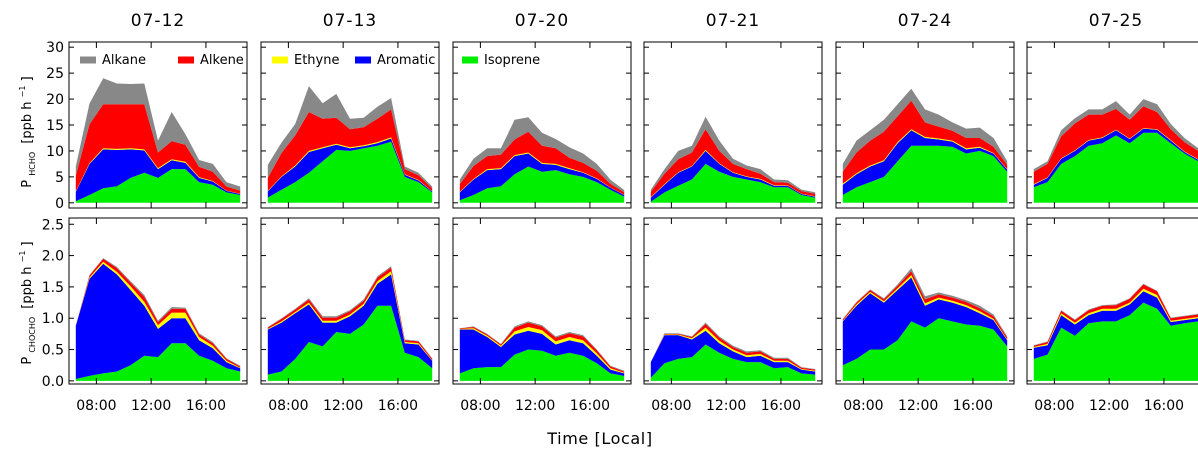 The image size is (1198, 450). I want to click on panel-title-07-20: 07-20, so click(542, 21).